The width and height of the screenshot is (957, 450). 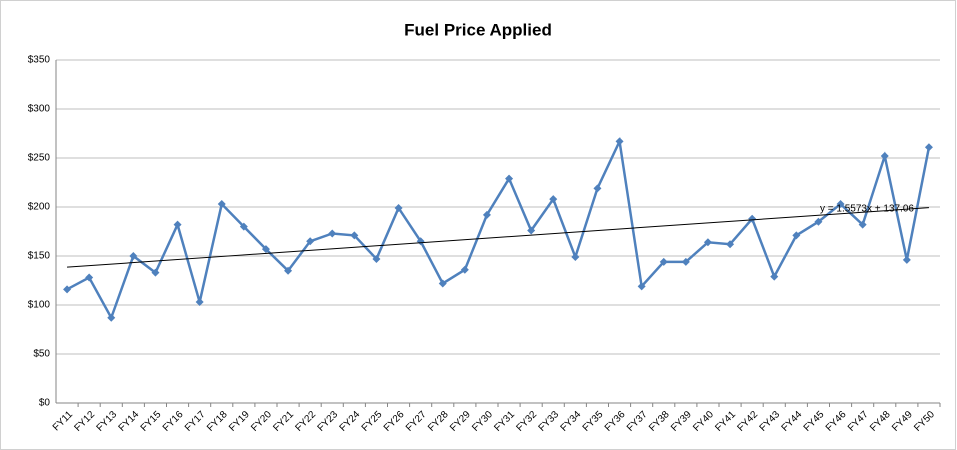 I want to click on y-tick-label: $250, so click(x=39, y=158).